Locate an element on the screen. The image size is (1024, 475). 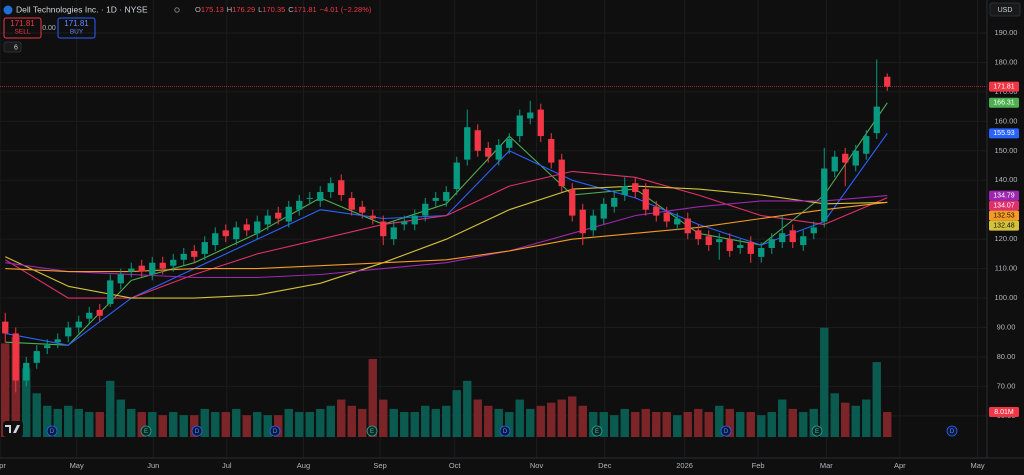
price-tag is located at coordinates (1004, 225).